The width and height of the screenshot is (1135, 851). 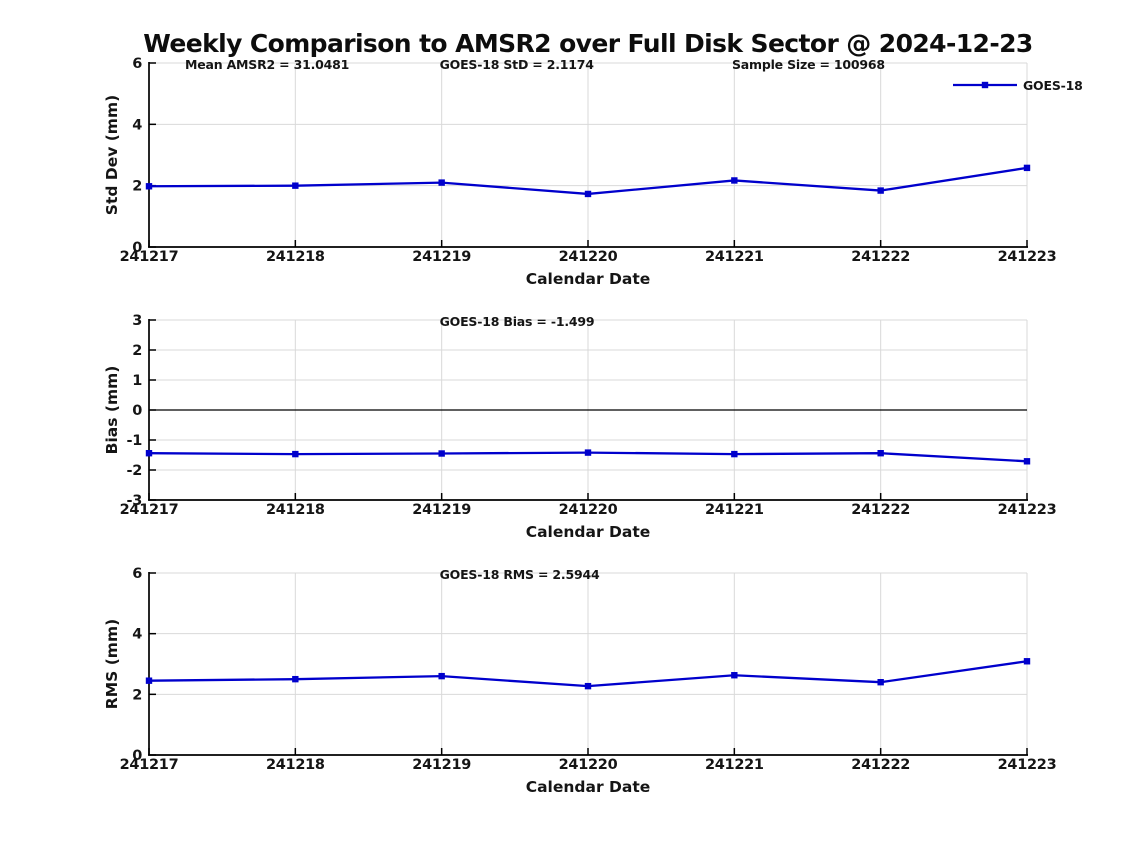 I want to click on stat-annotation: GOES-18 Bias = -1.499, so click(x=517, y=321).